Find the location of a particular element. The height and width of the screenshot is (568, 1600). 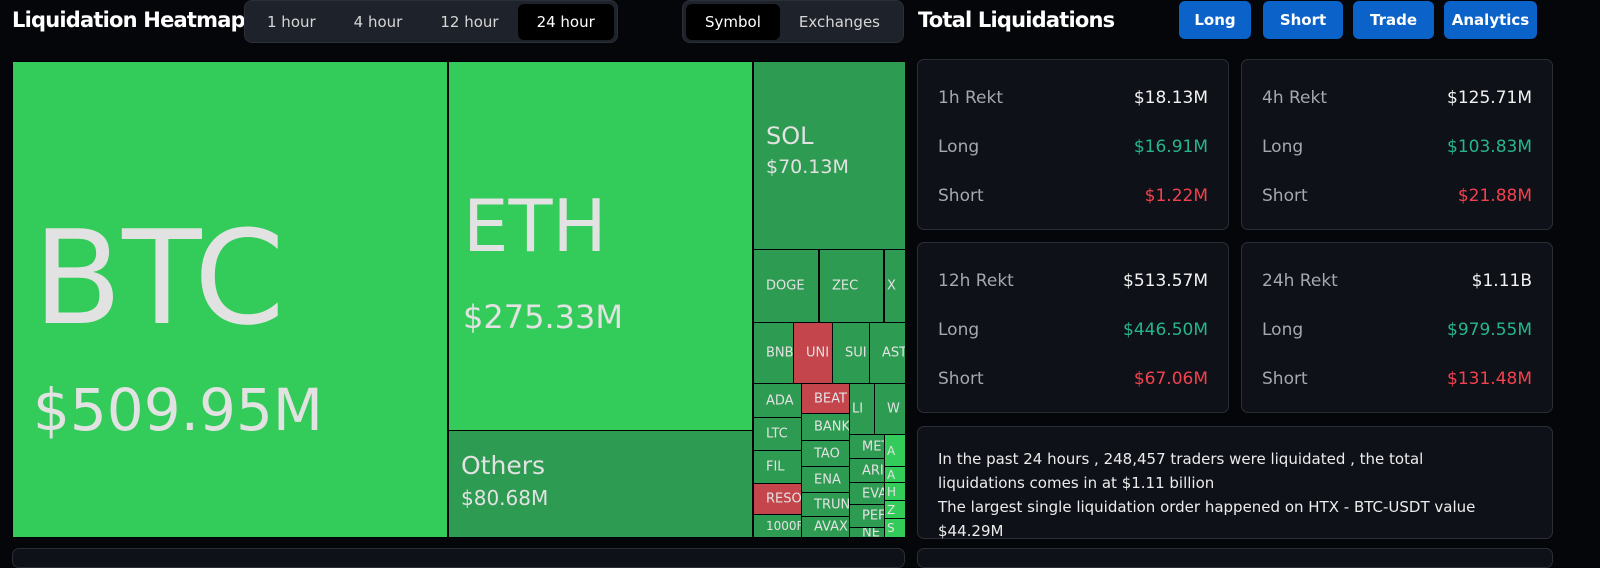

treemap-cell-trun: TRUN is located at coordinates (825, 504).